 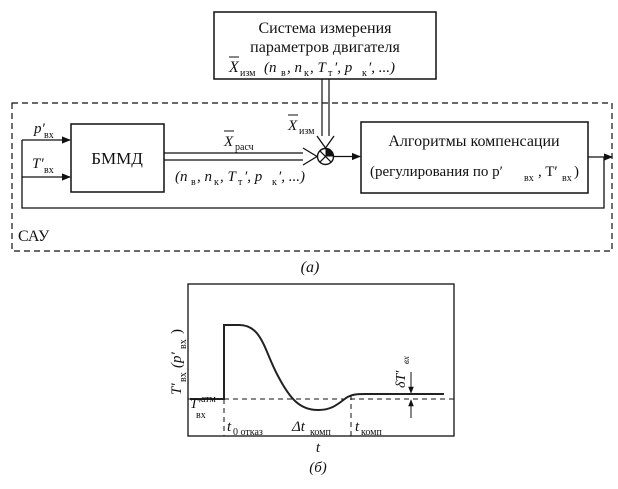 I want to click on t-subscript: вх, so click(x=49, y=170).